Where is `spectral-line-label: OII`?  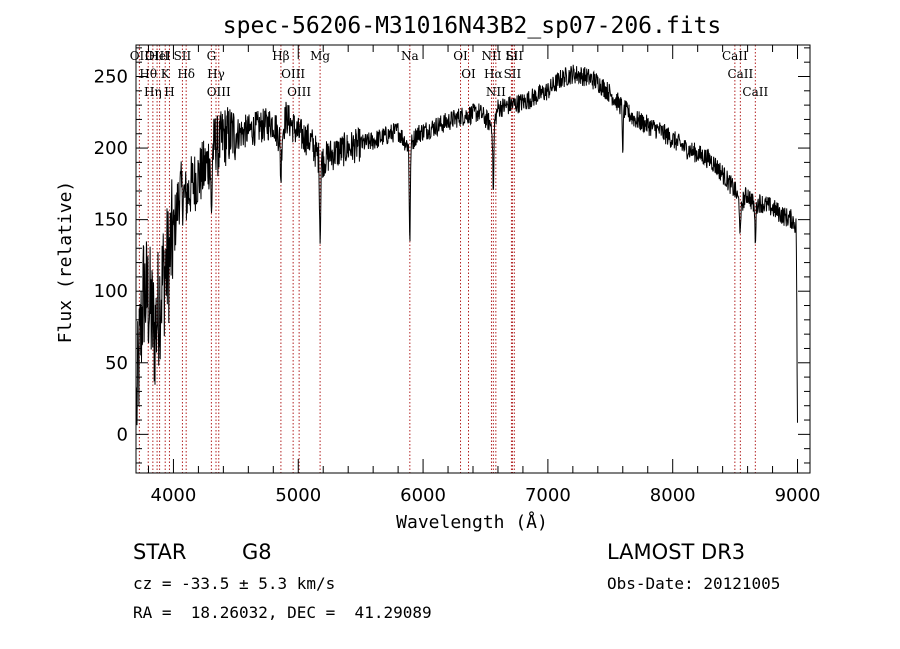 spectral-line-label: OII is located at coordinates (140, 56).